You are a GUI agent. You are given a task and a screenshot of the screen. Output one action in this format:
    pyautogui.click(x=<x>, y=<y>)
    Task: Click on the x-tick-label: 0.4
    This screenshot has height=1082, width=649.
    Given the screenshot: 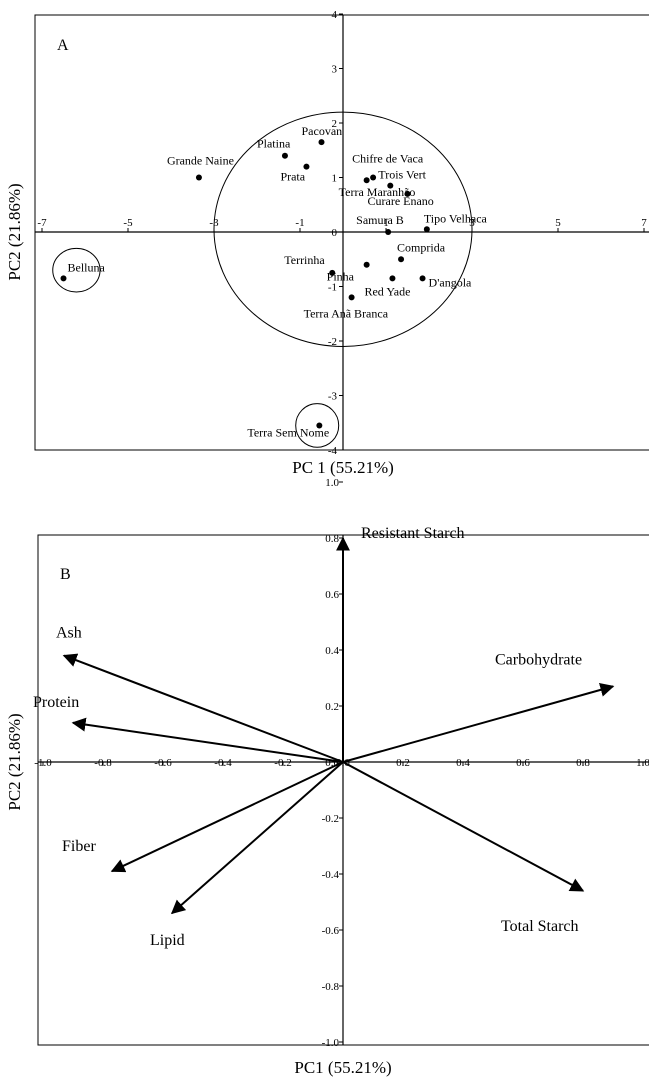 What is the action you would take?
    pyautogui.click(x=463, y=763)
    